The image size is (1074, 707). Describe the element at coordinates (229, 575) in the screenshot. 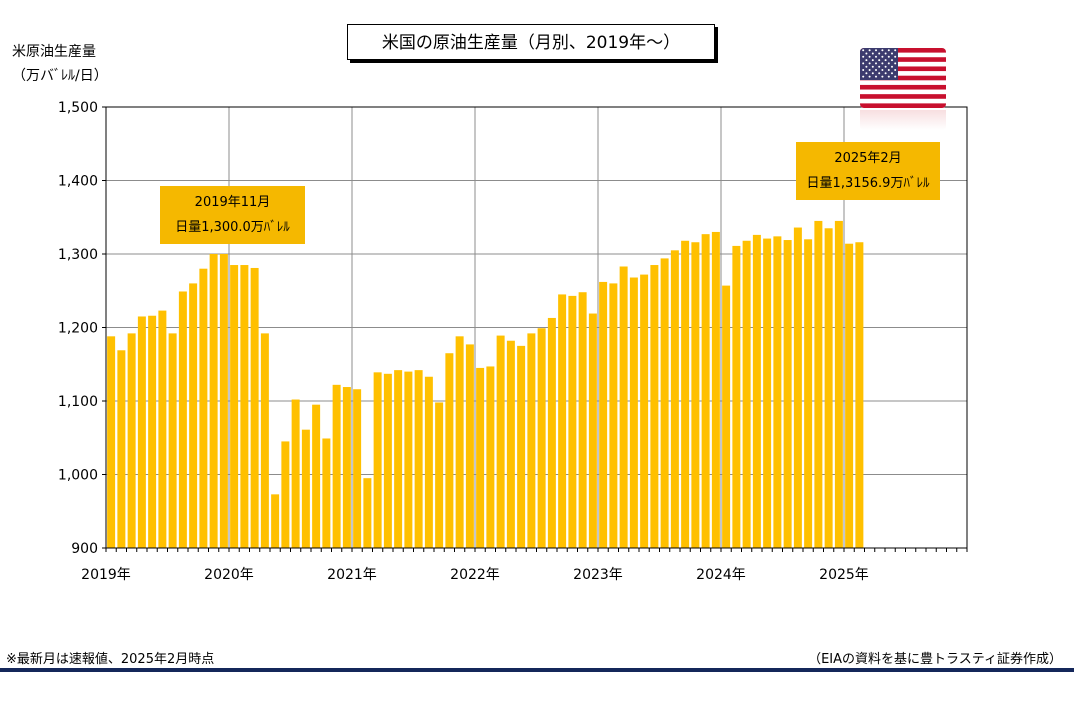

I see `x-tick-label: 2020年` at that location.